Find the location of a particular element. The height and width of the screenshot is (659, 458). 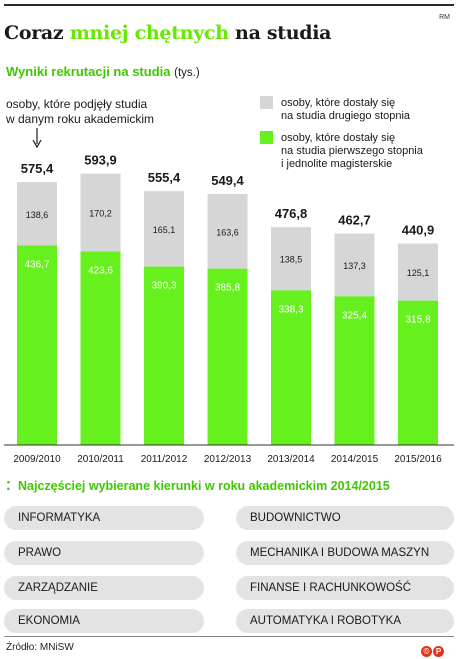

x-tick-label: 2014/2015 is located at coordinates (355, 459).